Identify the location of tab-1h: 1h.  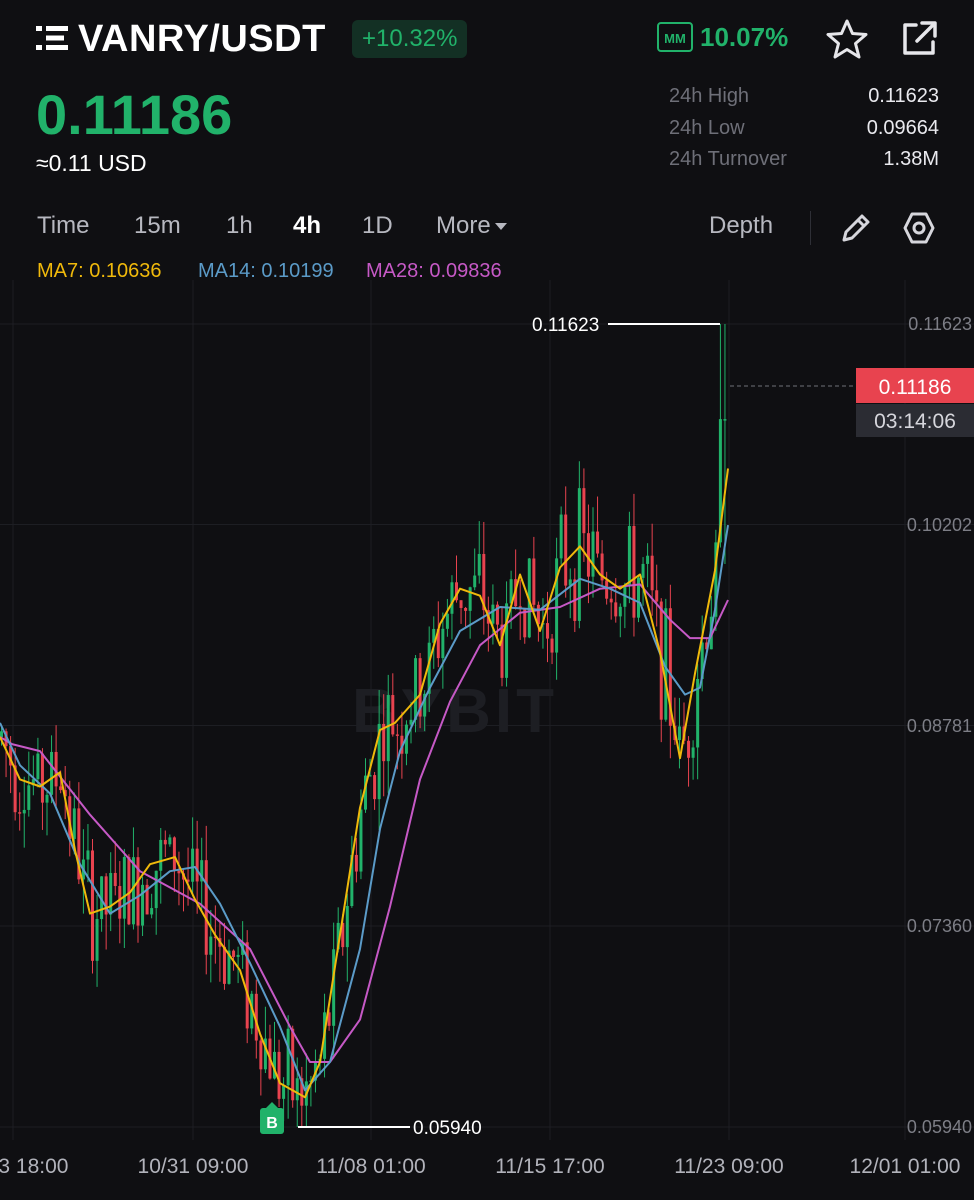
(239, 225).